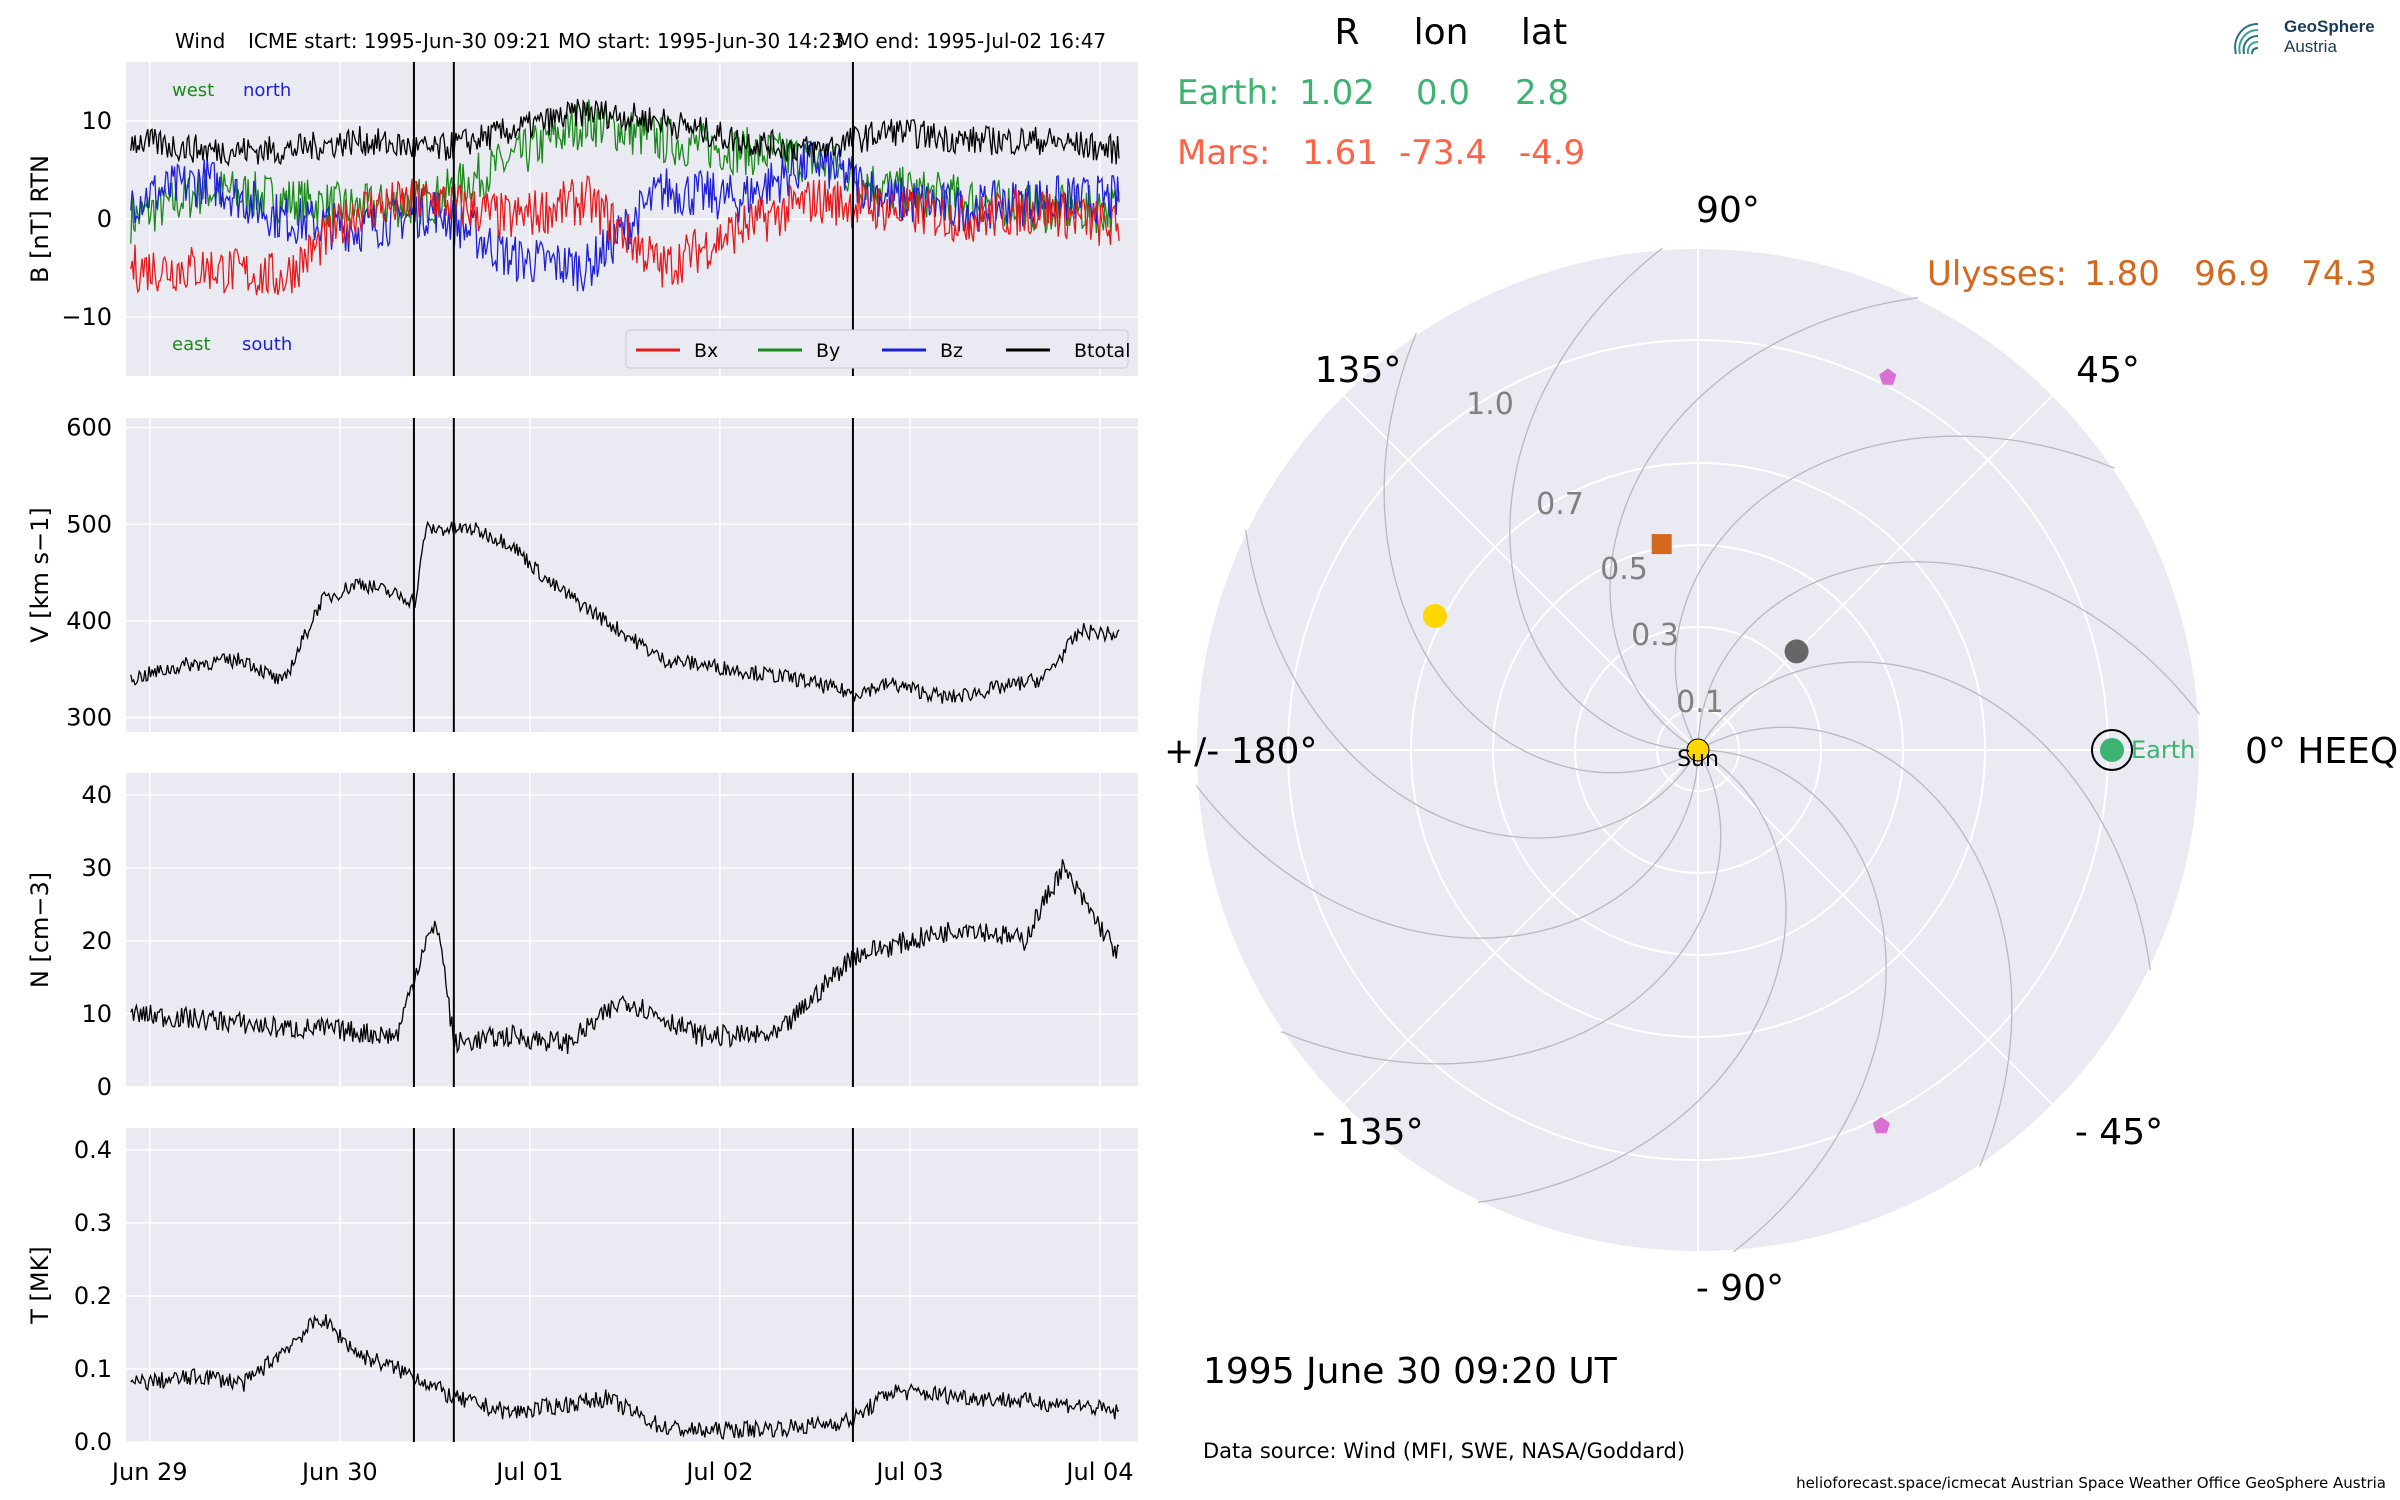 This screenshot has height=1500, width=2400. I want to click on y-tick-label: 0, so click(104, 219).